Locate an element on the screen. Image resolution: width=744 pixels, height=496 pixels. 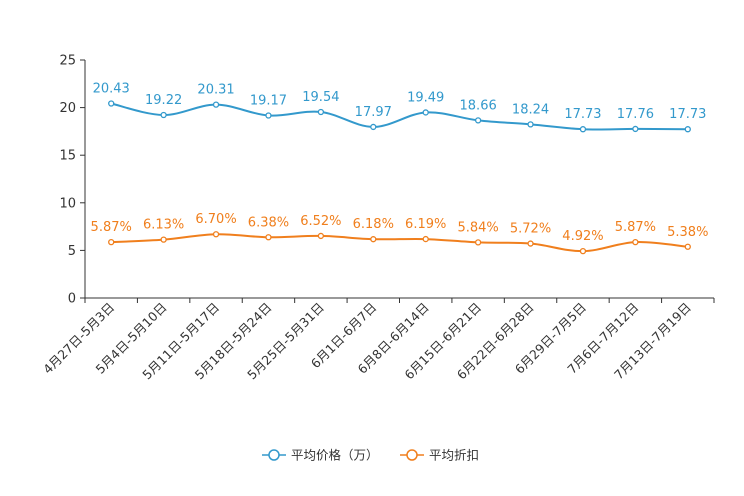
y-tick-label: 25 is located at coordinates (67, 61).